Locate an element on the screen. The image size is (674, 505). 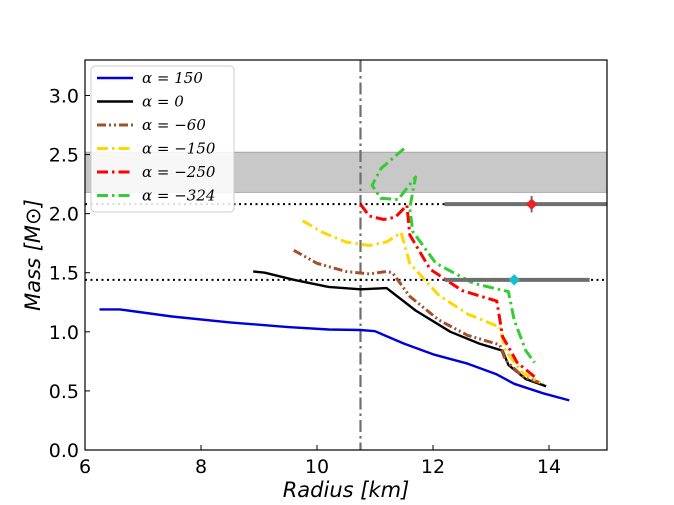
legend-label-5: α = −250 is located at coordinates (179, 172).